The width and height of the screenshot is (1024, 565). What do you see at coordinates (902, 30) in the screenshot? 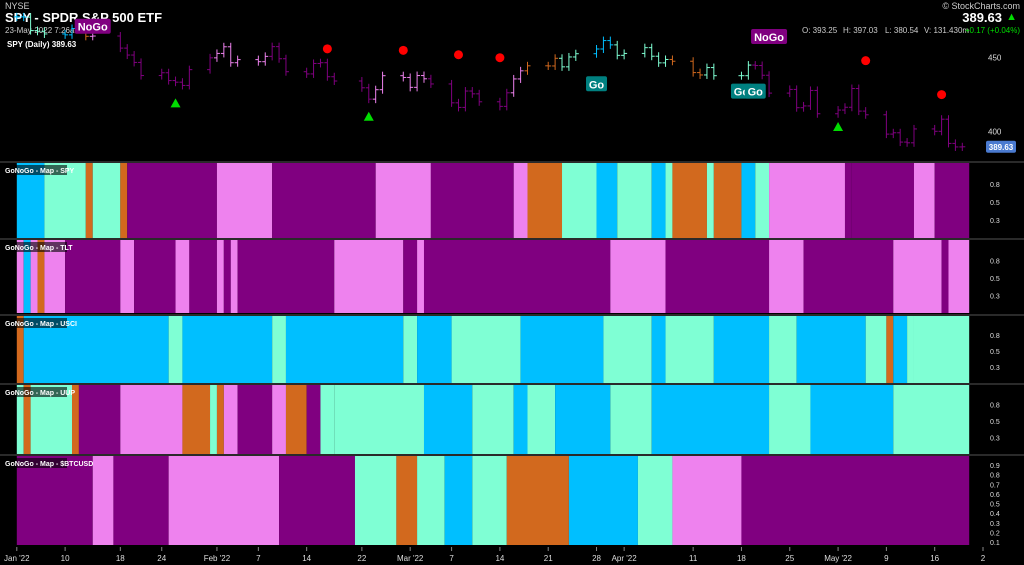
I see `low-value: L: 380.54` at bounding box center [902, 30].